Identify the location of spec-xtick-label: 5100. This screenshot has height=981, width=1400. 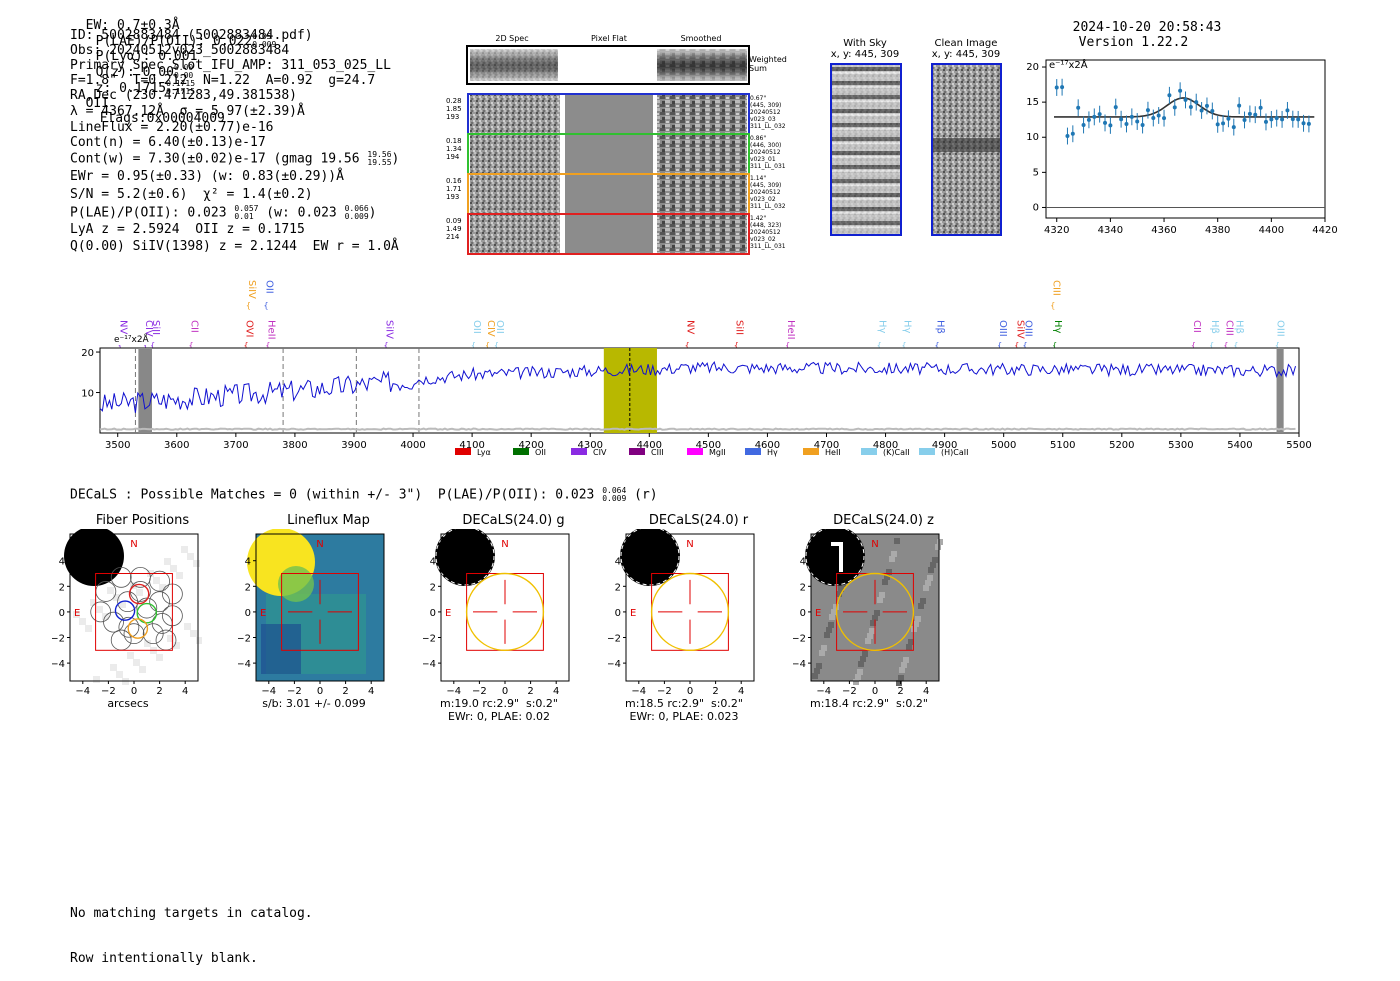
(1062, 445).